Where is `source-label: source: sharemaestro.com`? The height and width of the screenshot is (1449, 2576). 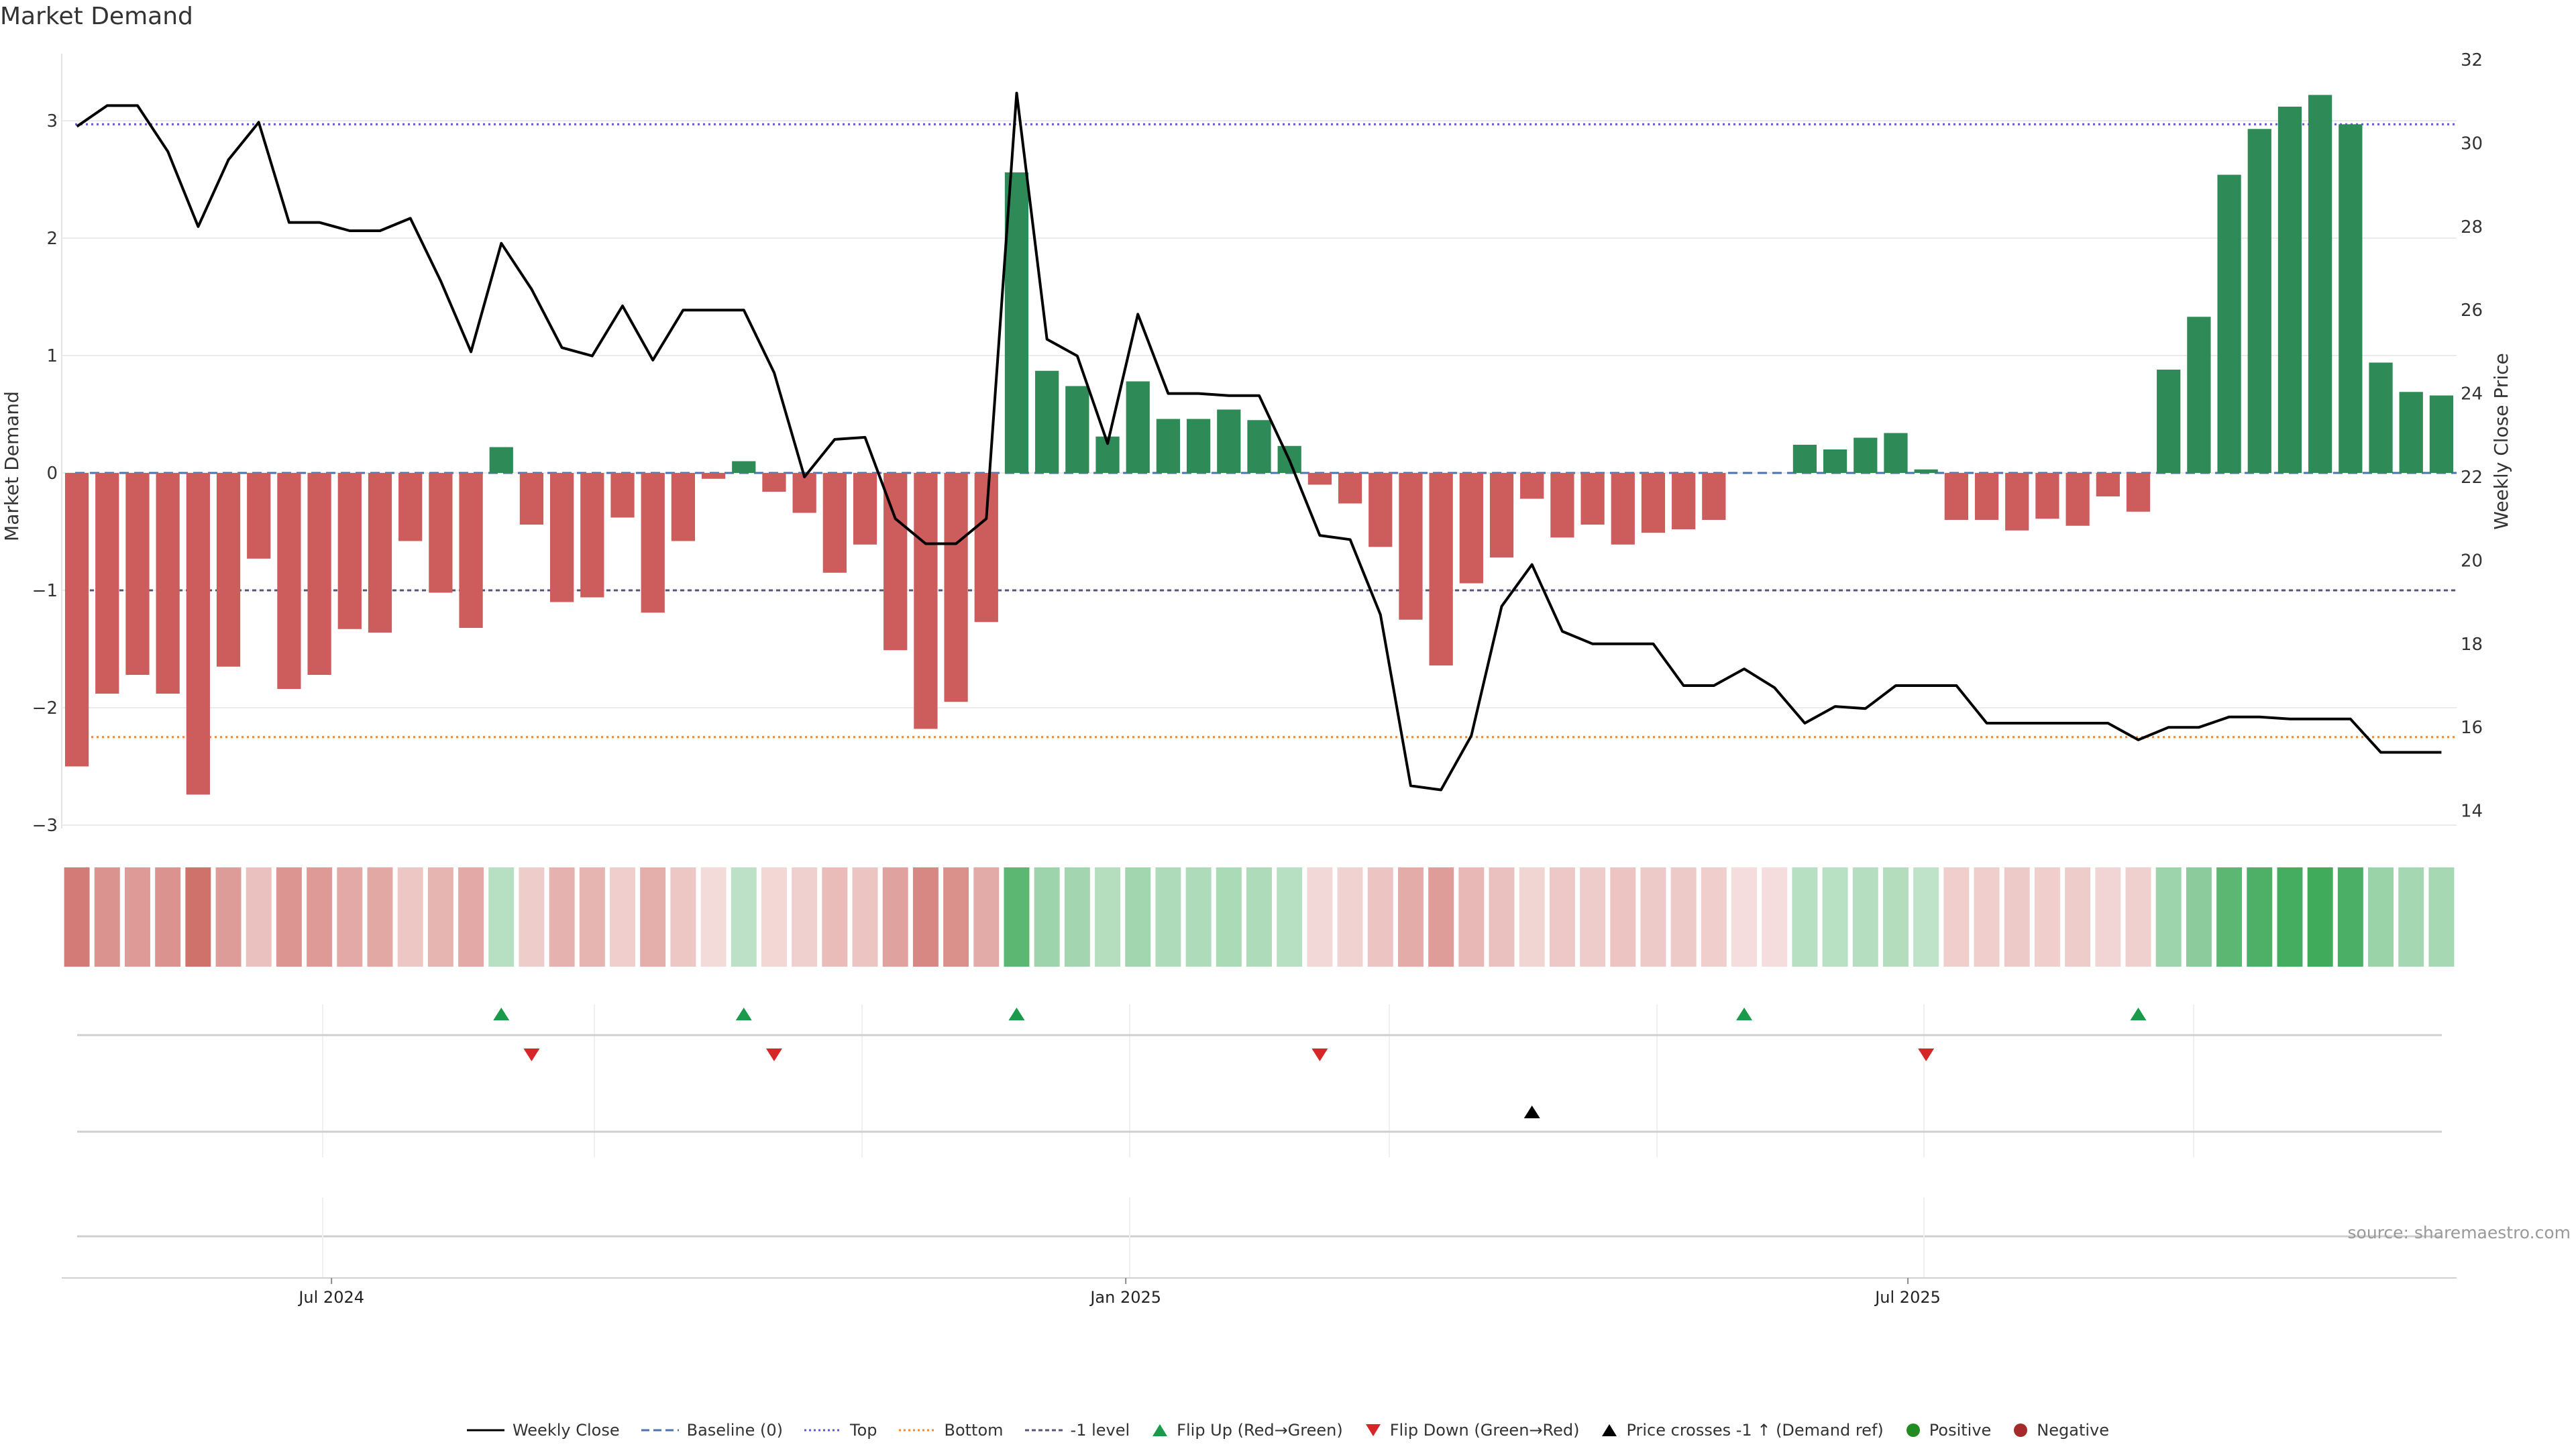 source-label: source: sharemaestro.com is located at coordinates (2459, 1232).